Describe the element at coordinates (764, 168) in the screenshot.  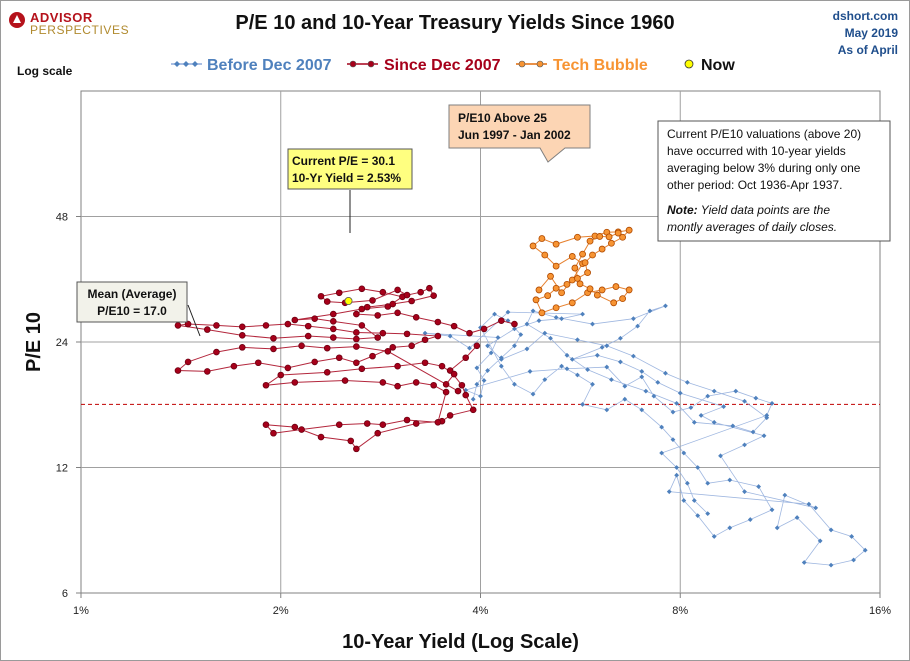
I see `note-line: averaging below 3% during only one` at that location.